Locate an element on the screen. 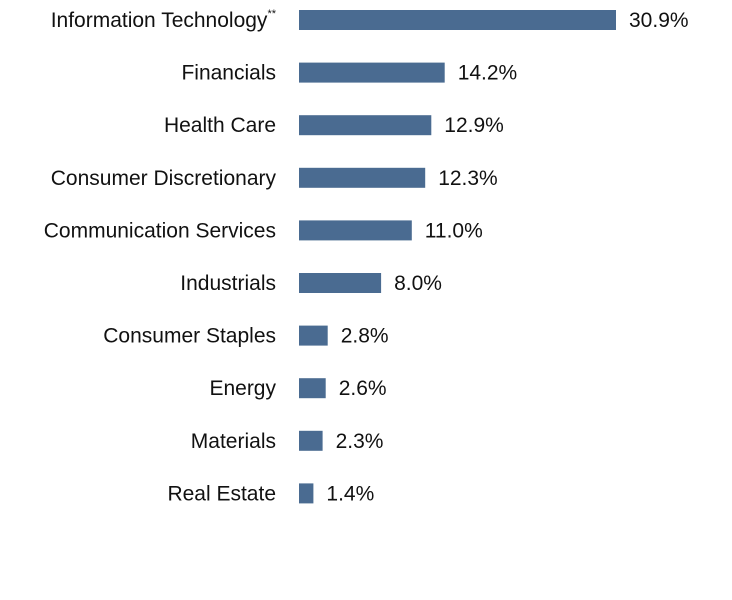 The height and width of the screenshot is (600, 732). value-label: 2.8% is located at coordinates (365, 336).